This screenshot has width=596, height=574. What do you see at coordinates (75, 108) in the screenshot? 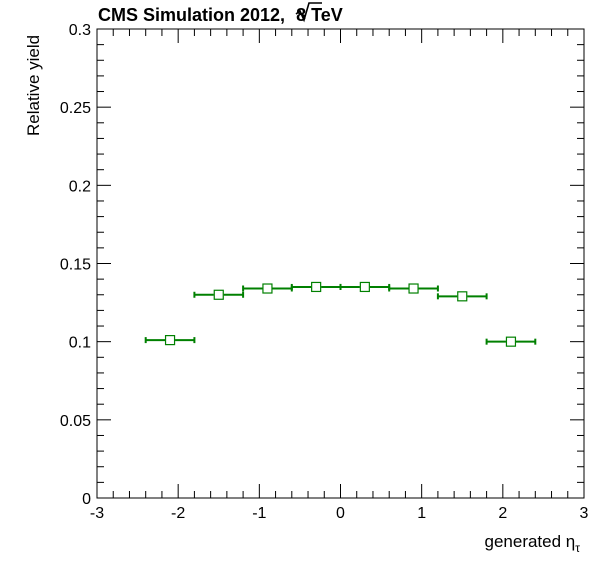
I see `y-tick-label: 0.25` at bounding box center [75, 108].